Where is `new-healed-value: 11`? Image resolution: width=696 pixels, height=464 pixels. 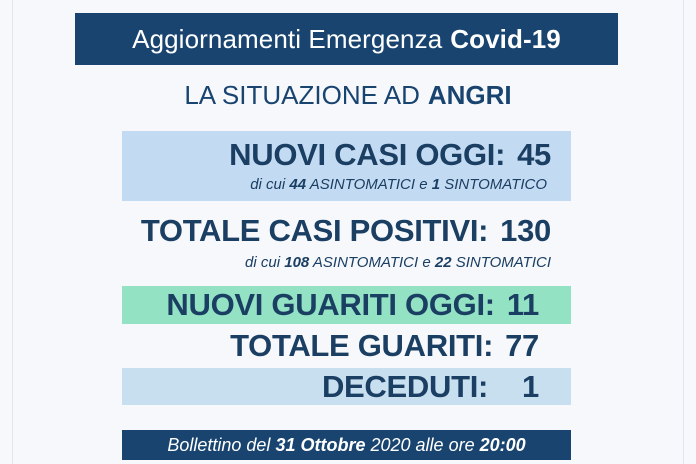 new-healed-value: 11 is located at coordinates (522, 304).